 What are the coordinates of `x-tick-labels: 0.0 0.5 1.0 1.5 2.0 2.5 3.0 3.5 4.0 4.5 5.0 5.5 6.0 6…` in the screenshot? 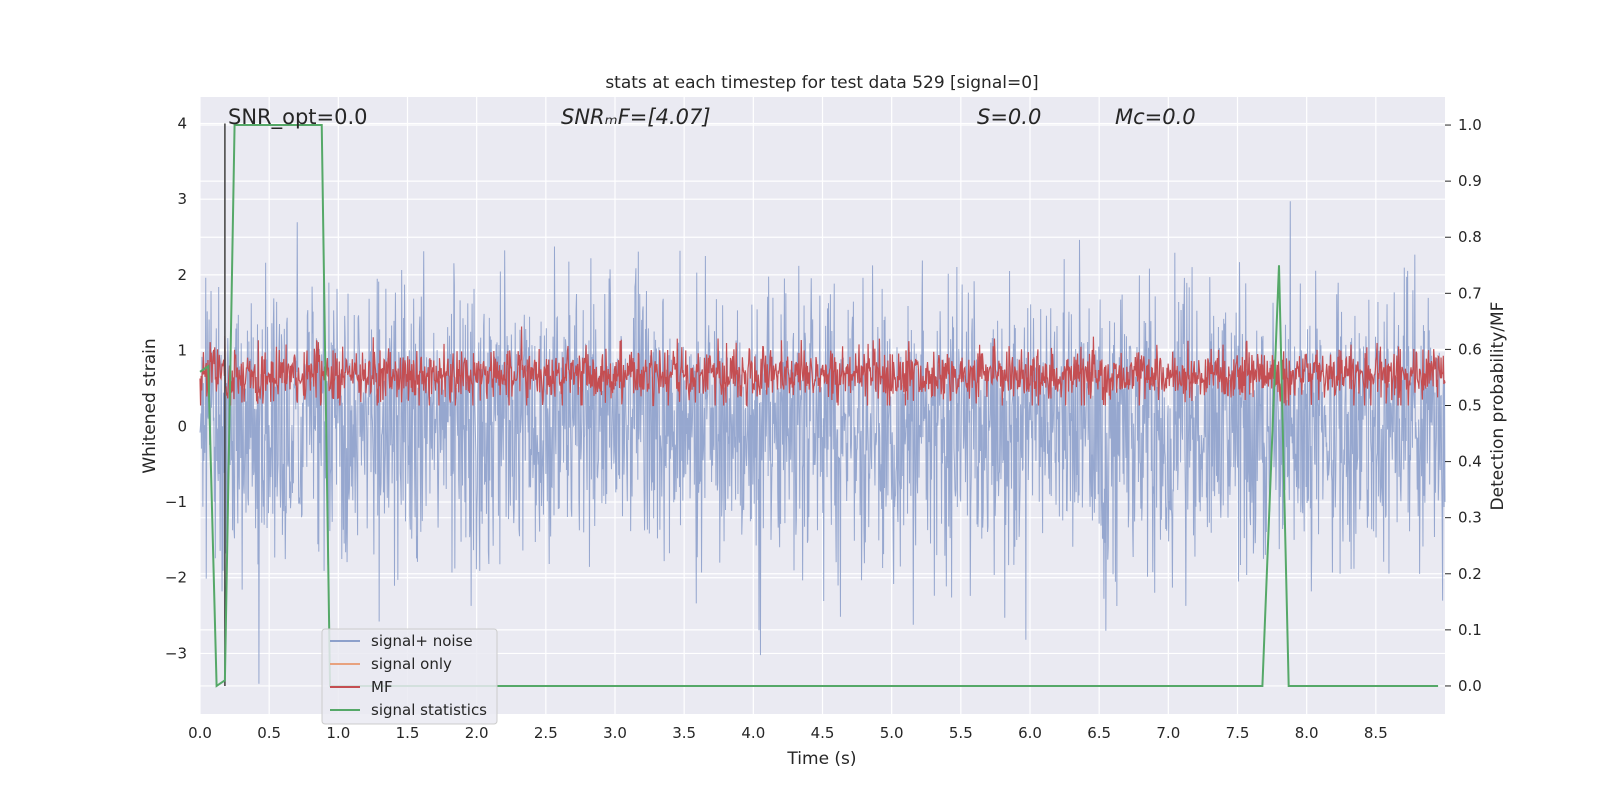 It's located at (788, 733).